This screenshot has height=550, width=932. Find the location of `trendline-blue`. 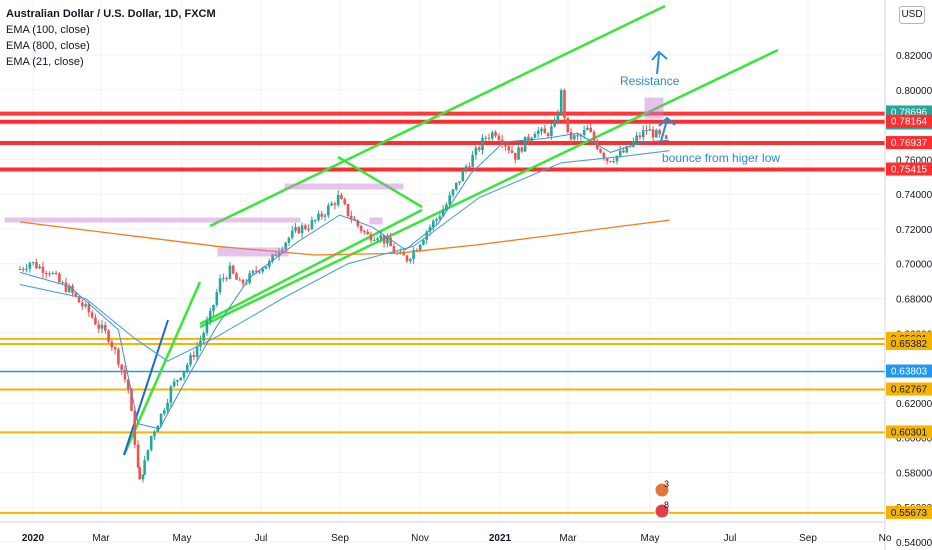

trendline-blue is located at coordinates (146, 387).